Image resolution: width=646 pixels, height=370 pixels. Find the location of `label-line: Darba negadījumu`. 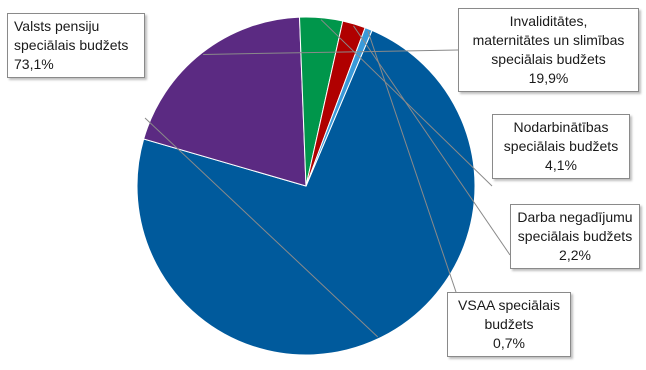

label-line: Darba negadījumu is located at coordinates (575, 217).